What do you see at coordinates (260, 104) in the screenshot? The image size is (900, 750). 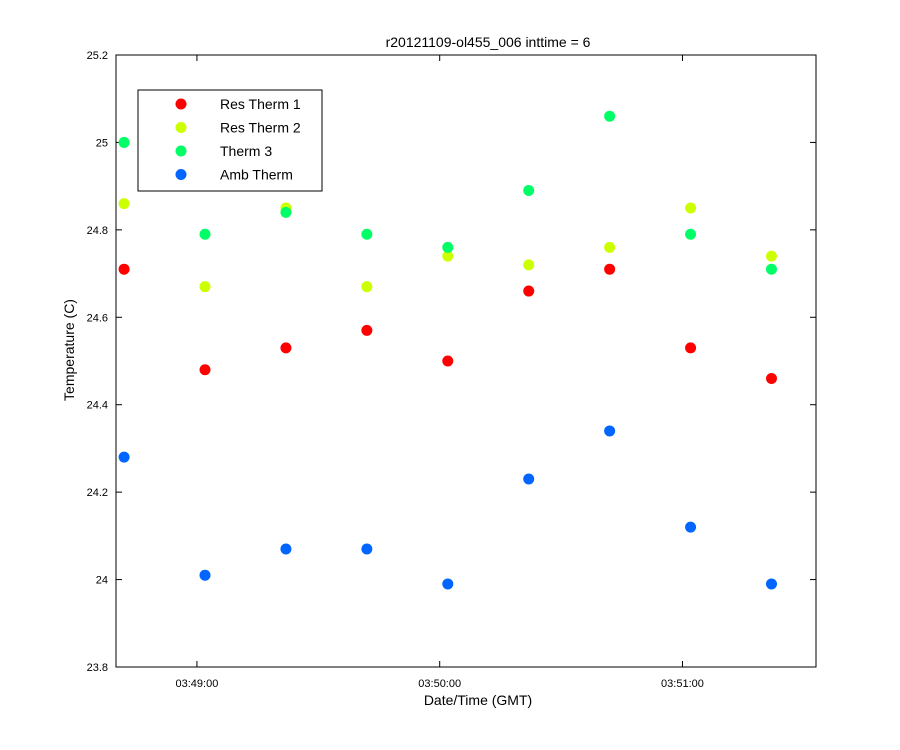 I see `legend-label: Res Therm 1` at bounding box center [260, 104].